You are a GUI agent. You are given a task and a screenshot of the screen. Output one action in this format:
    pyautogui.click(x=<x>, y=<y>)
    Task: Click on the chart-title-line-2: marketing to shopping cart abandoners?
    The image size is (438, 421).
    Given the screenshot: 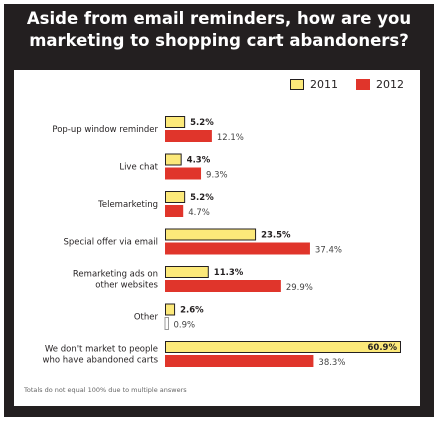 What is the action you would take?
    pyautogui.click(x=219, y=40)
    